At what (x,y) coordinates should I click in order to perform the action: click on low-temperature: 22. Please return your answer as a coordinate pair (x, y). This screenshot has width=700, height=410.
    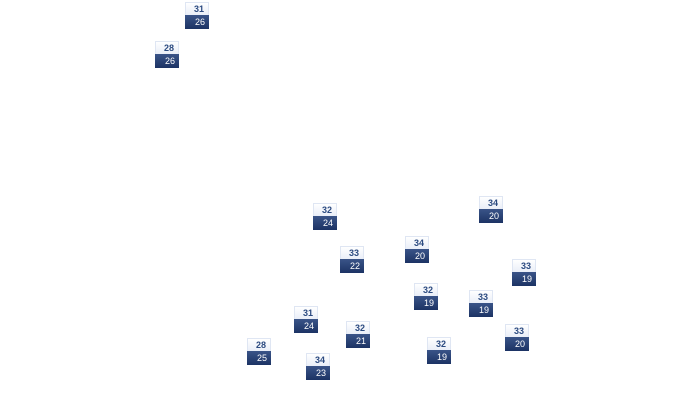
    Looking at the image, I should click on (352, 266).